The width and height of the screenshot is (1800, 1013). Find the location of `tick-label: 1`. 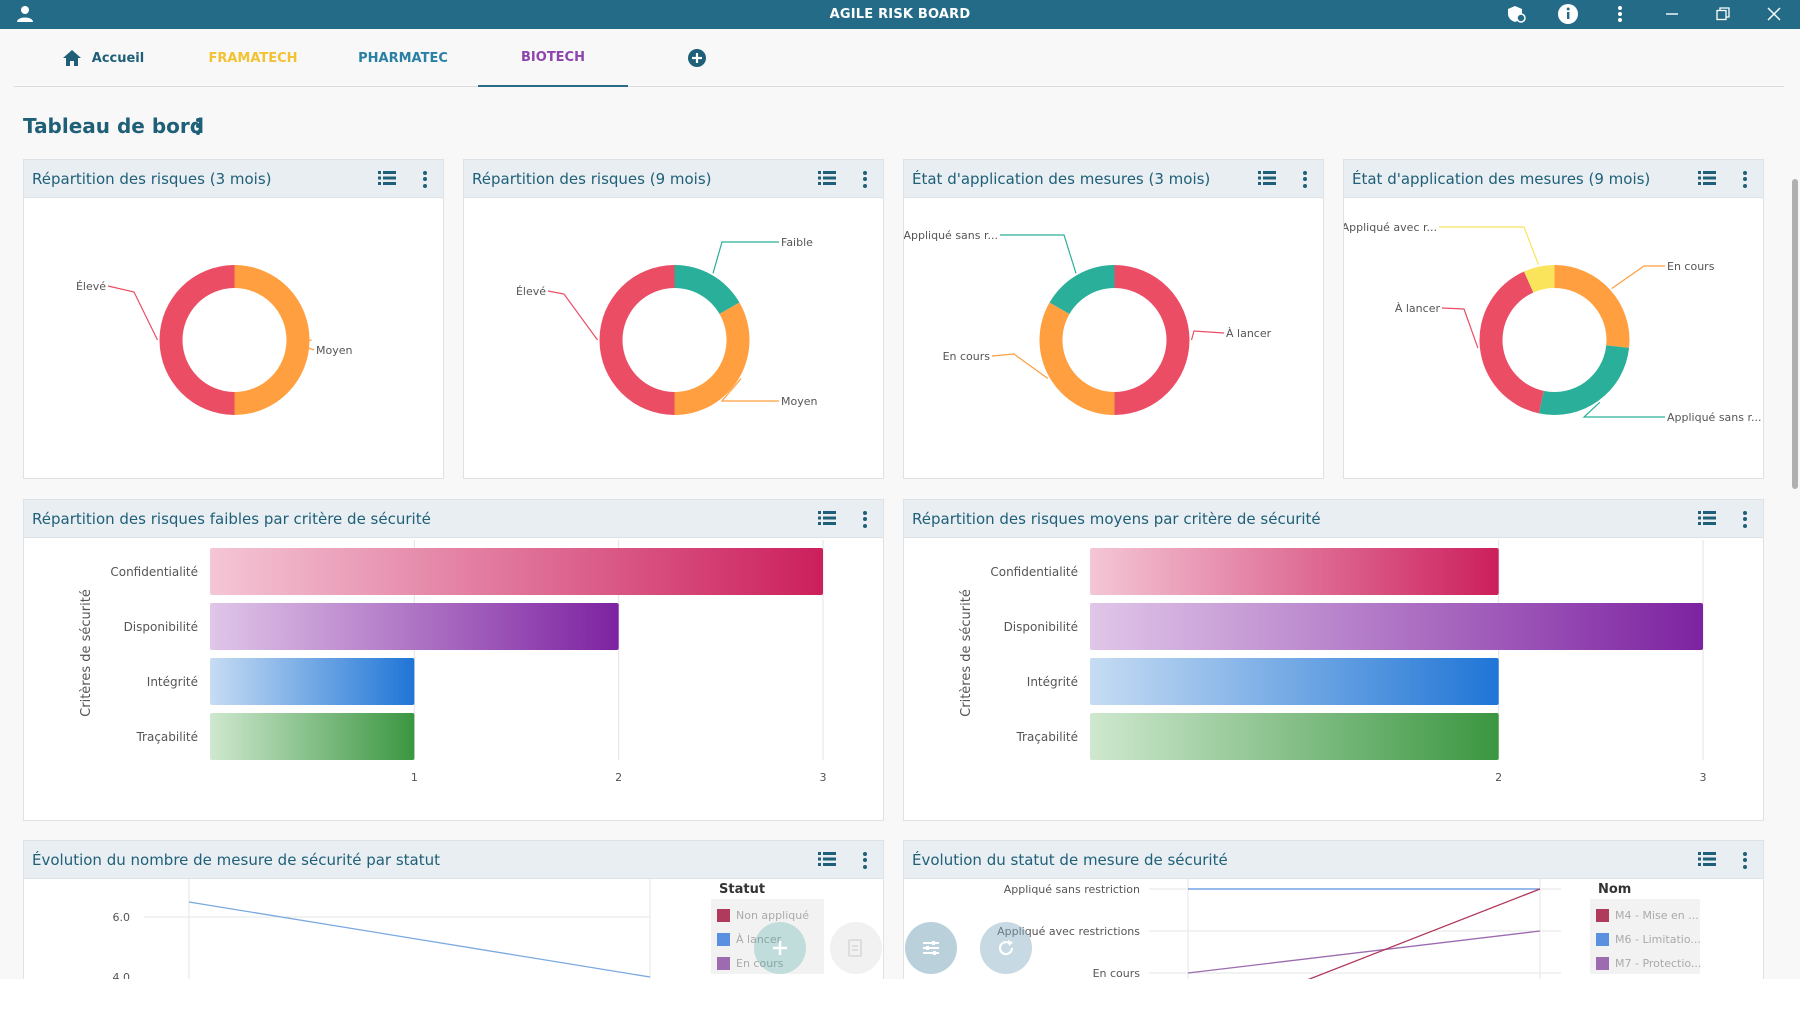

tick-label: 1 is located at coordinates (414, 777).